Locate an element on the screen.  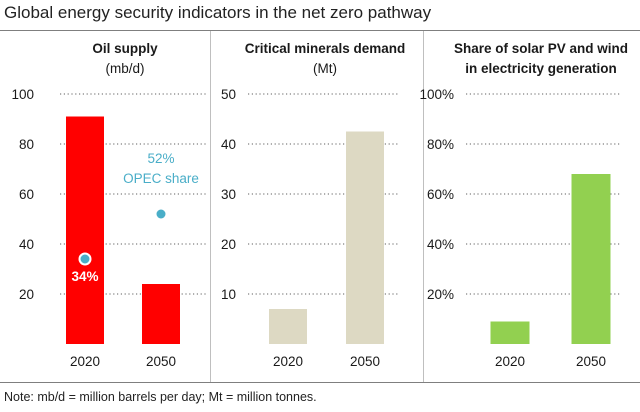
footer-divider is located at coordinates (320, 382).